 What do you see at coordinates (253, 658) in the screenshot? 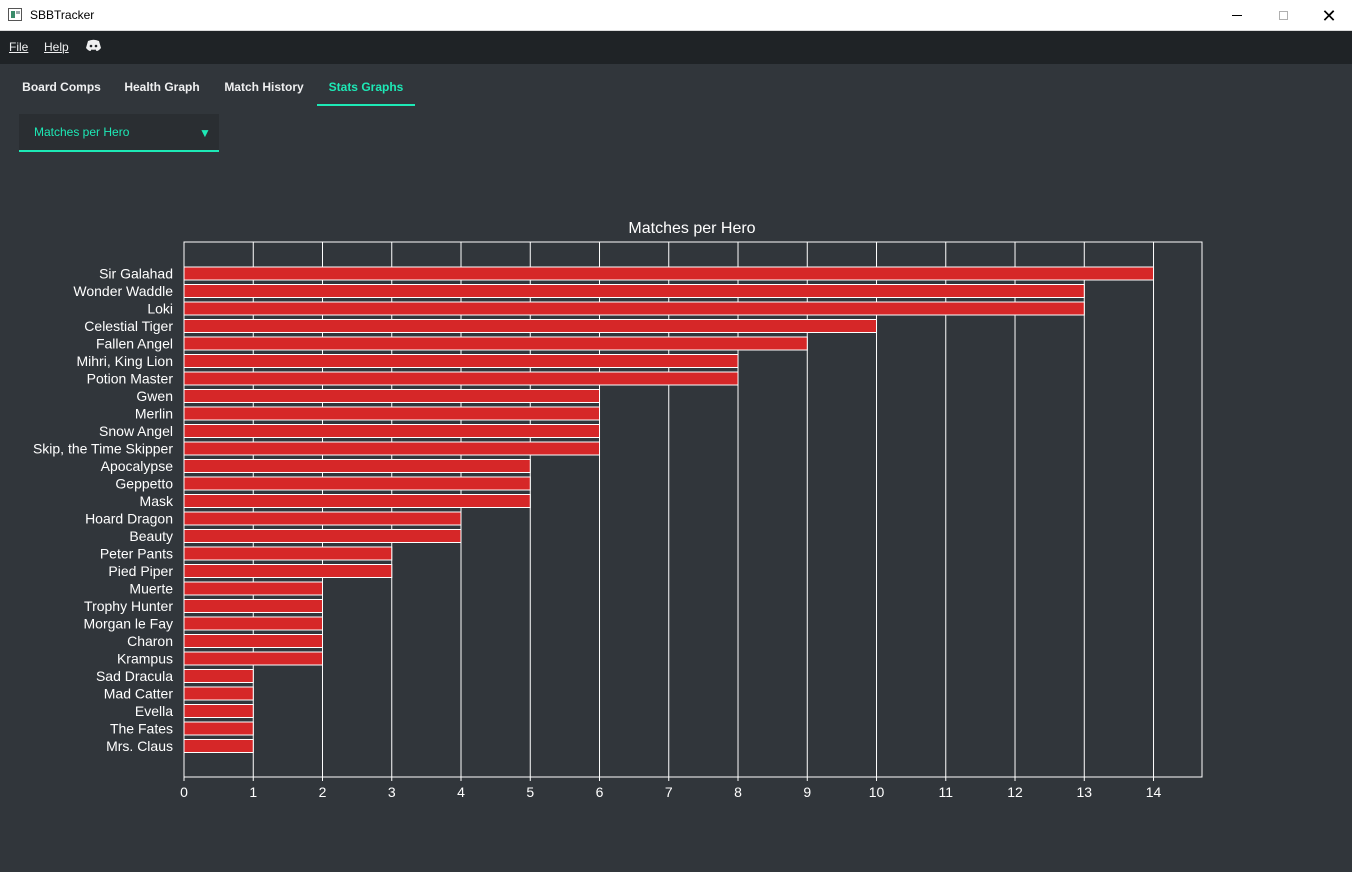
I see `bar-krampus` at bounding box center [253, 658].